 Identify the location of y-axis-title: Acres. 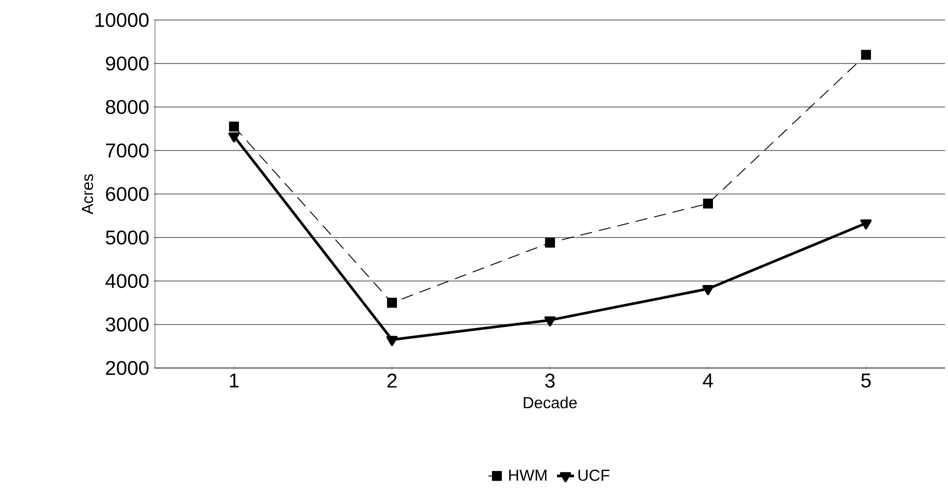
(88, 194).